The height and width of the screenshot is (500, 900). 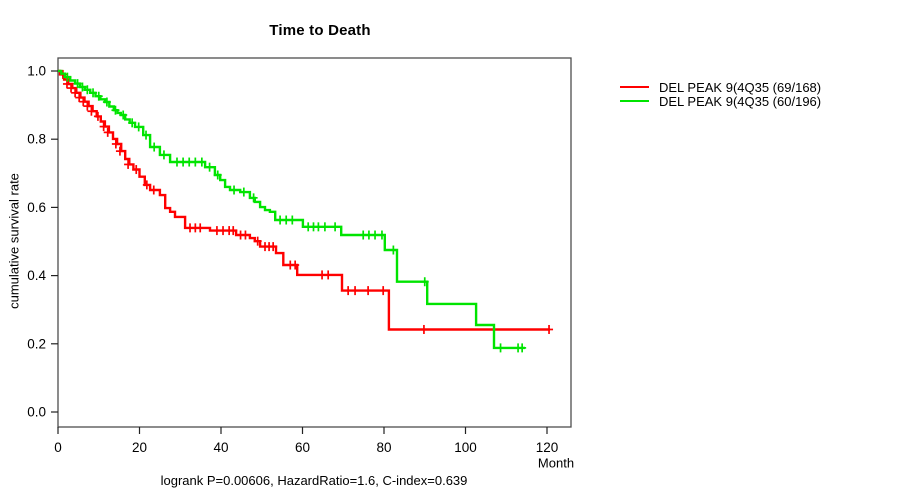 What do you see at coordinates (36, 139) in the screenshot?
I see `y-tick-label: 0.8` at bounding box center [36, 139].